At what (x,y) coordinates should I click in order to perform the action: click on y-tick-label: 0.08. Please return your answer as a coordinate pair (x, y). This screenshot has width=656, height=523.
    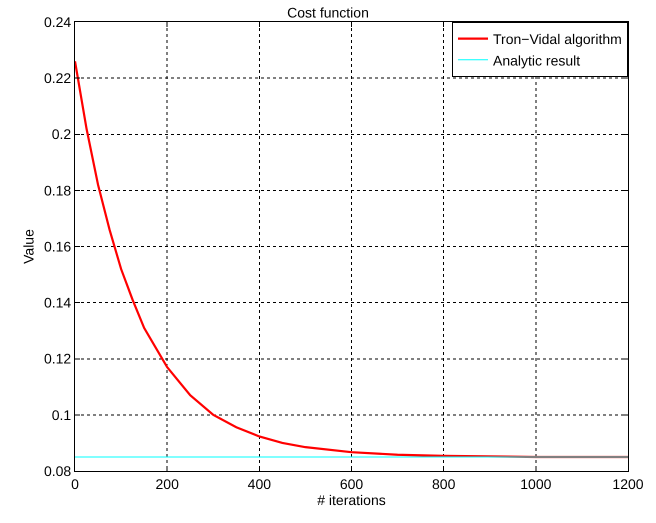
    Looking at the image, I should click on (58, 470).